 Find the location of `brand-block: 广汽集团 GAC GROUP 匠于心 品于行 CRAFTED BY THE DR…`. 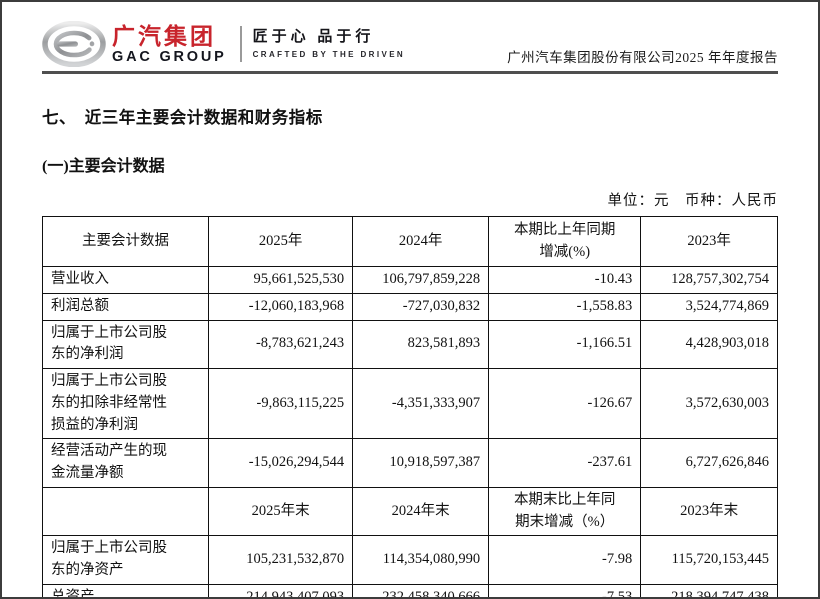

brand-block: 广汽集团 GAC GROUP 匠于心 品于行 CRAFTED BY THE DR… is located at coordinates (223, 44).